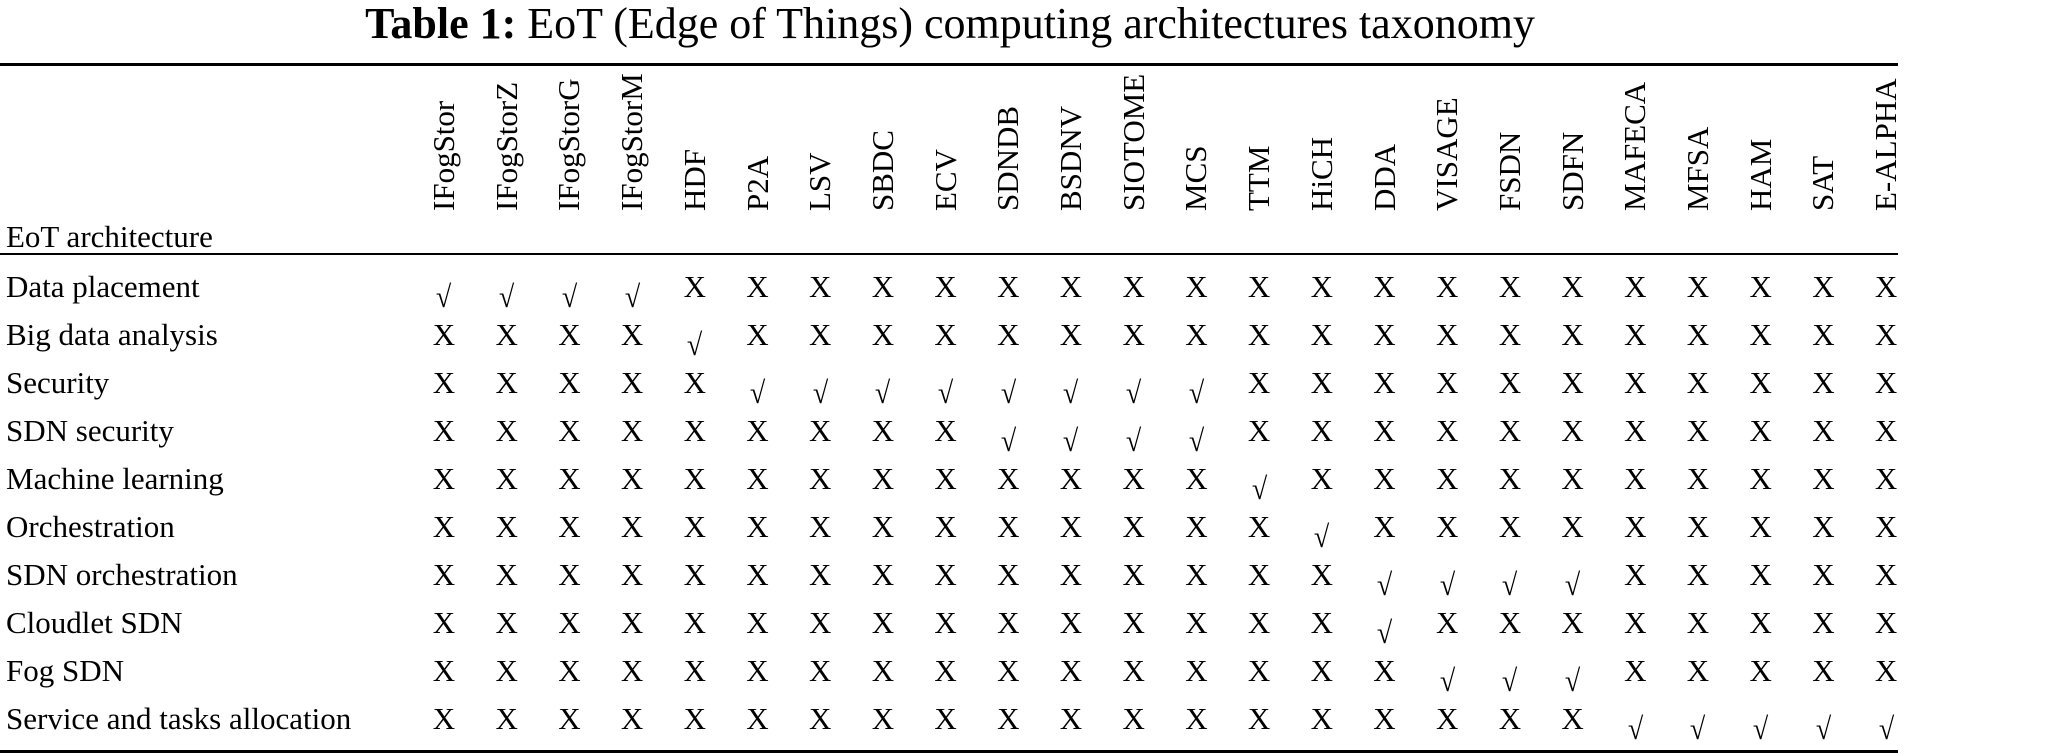 The height and width of the screenshot is (754, 2046). What do you see at coordinates (1572, 171) in the screenshot?
I see `column-header-label: SDFN` at bounding box center [1572, 171].